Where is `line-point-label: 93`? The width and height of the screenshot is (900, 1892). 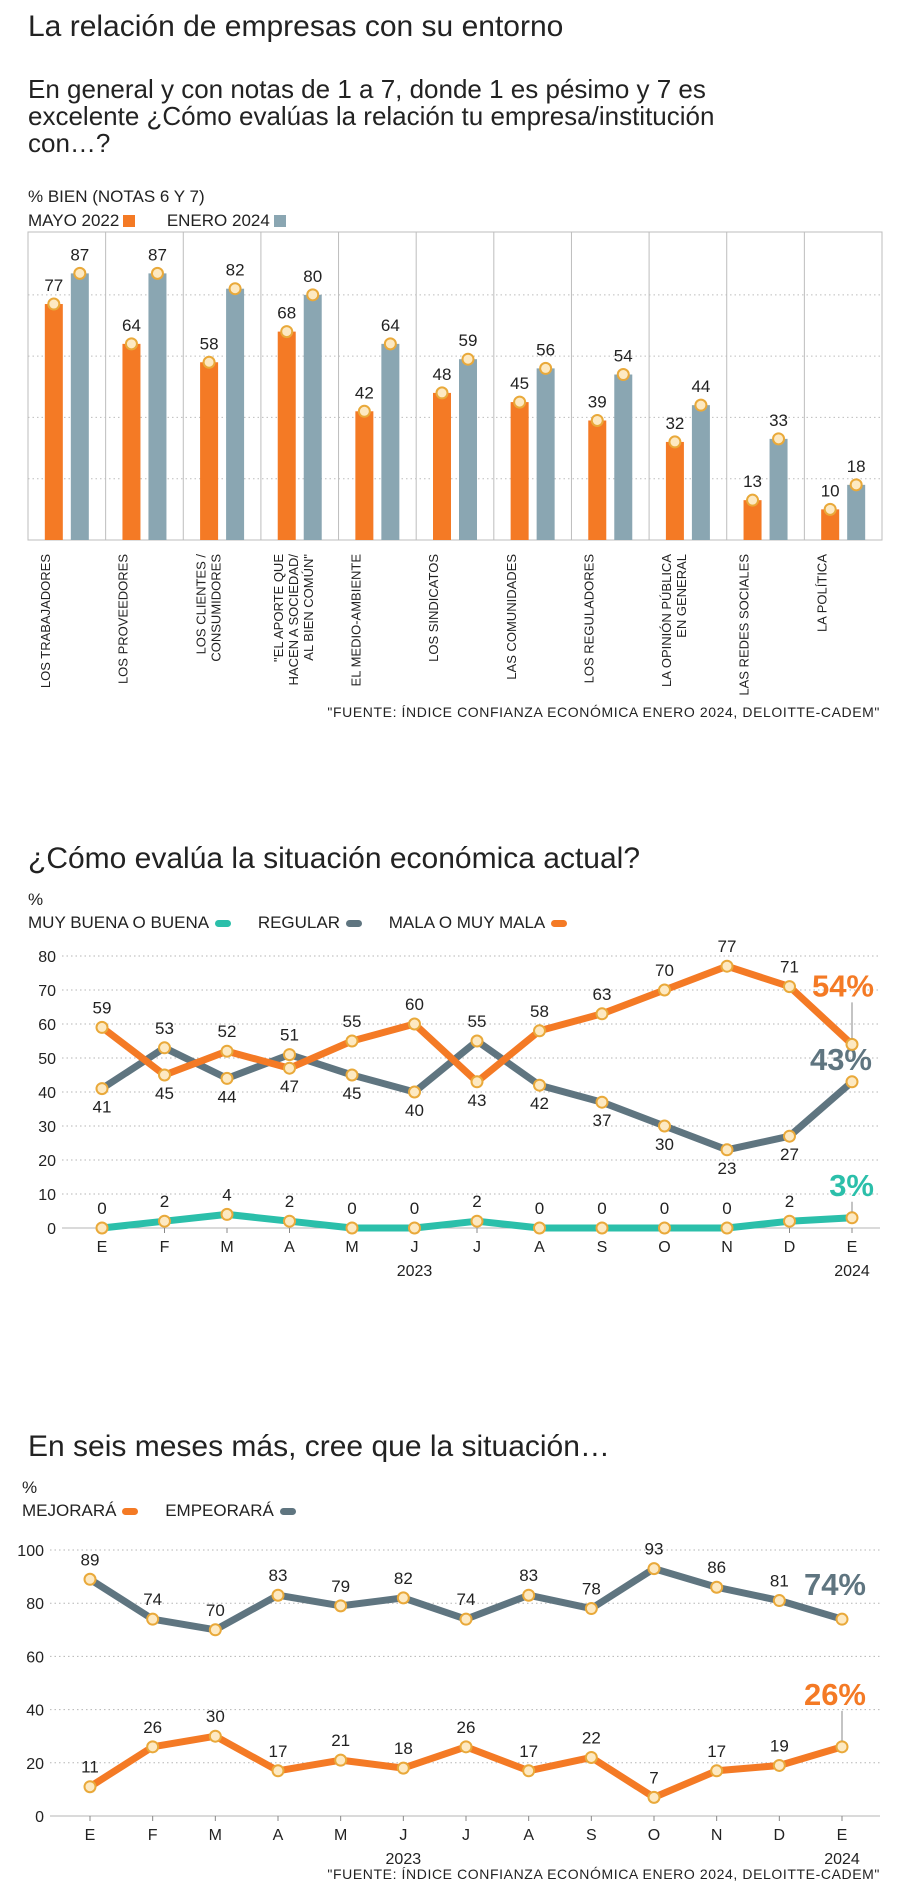 line-point-label: 93 is located at coordinates (654, 1549).